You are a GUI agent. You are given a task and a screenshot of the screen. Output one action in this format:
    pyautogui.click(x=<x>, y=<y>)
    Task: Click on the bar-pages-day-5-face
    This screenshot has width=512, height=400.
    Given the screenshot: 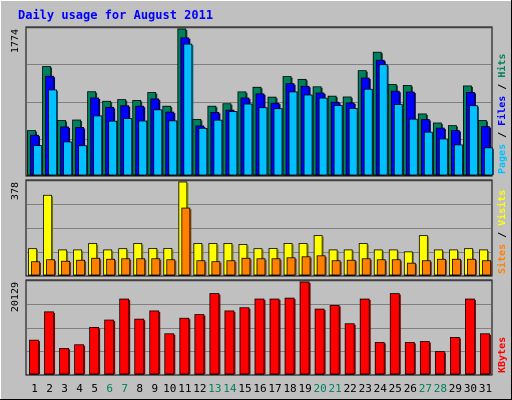 What is the action you would take?
    pyautogui.click(x=98, y=145)
    